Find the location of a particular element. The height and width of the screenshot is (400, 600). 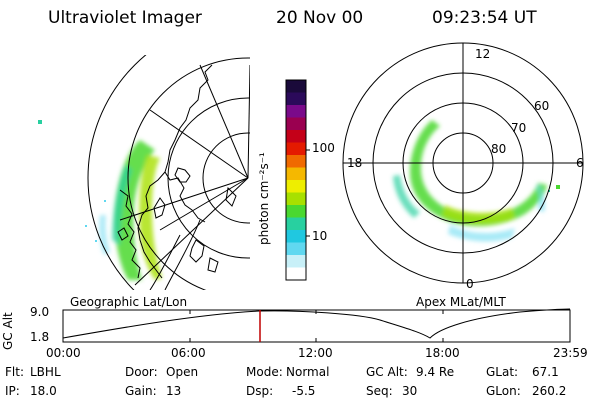

observation-time: 09:23:54 UT is located at coordinates (484, 18).